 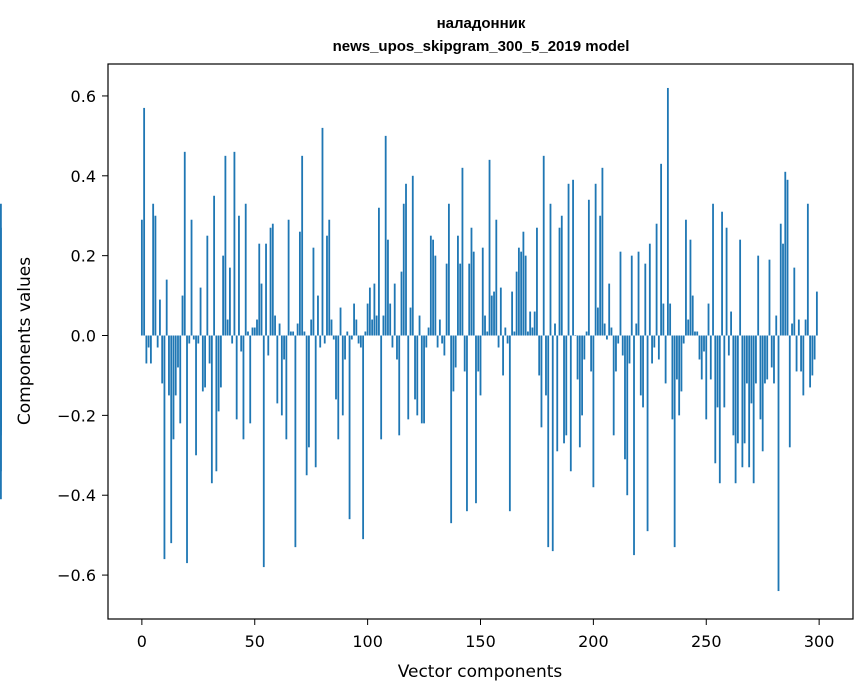 What do you see at coordinates (481, 46) in the screenshot?
I see `chart-title-line-2: news_upos_skipgram_300_5_2019 model` at bounding box center [481, 46].